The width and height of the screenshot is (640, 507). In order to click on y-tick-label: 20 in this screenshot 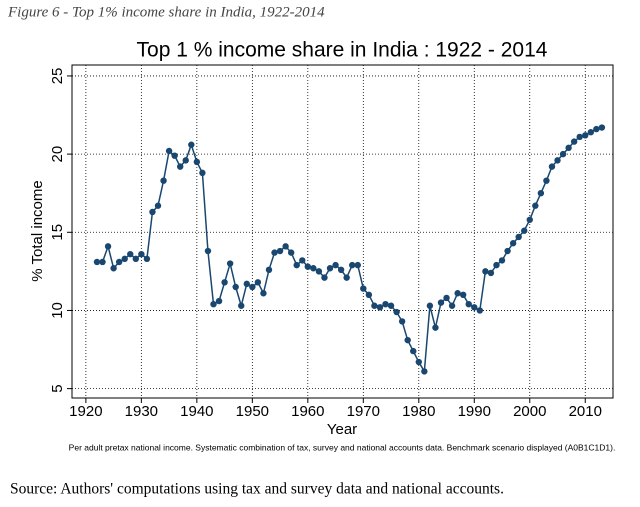, I will do `click(57, 154)`.